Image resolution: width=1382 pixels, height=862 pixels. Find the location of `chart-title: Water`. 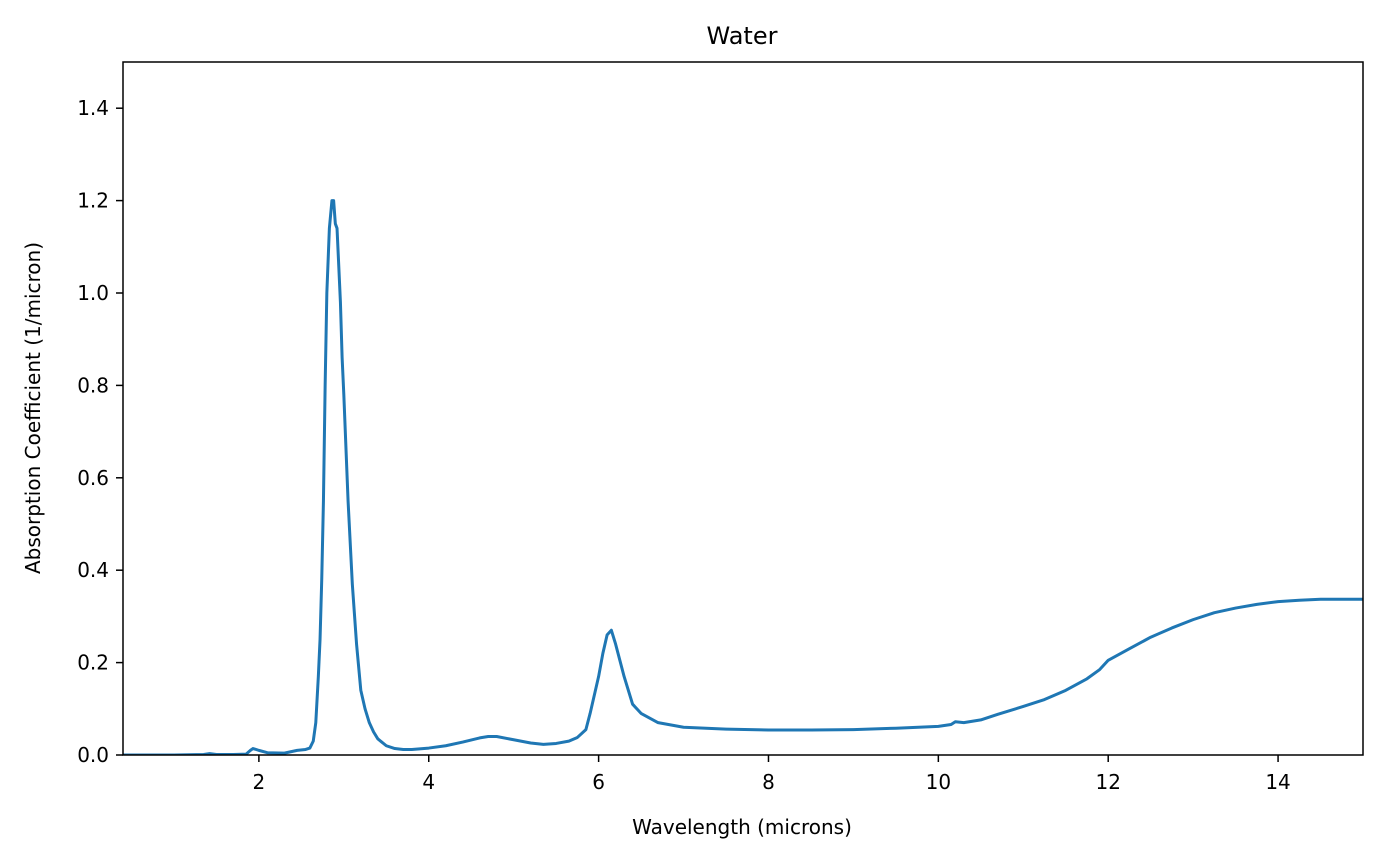

chart-title: Water is located at coordinates (742, 36).